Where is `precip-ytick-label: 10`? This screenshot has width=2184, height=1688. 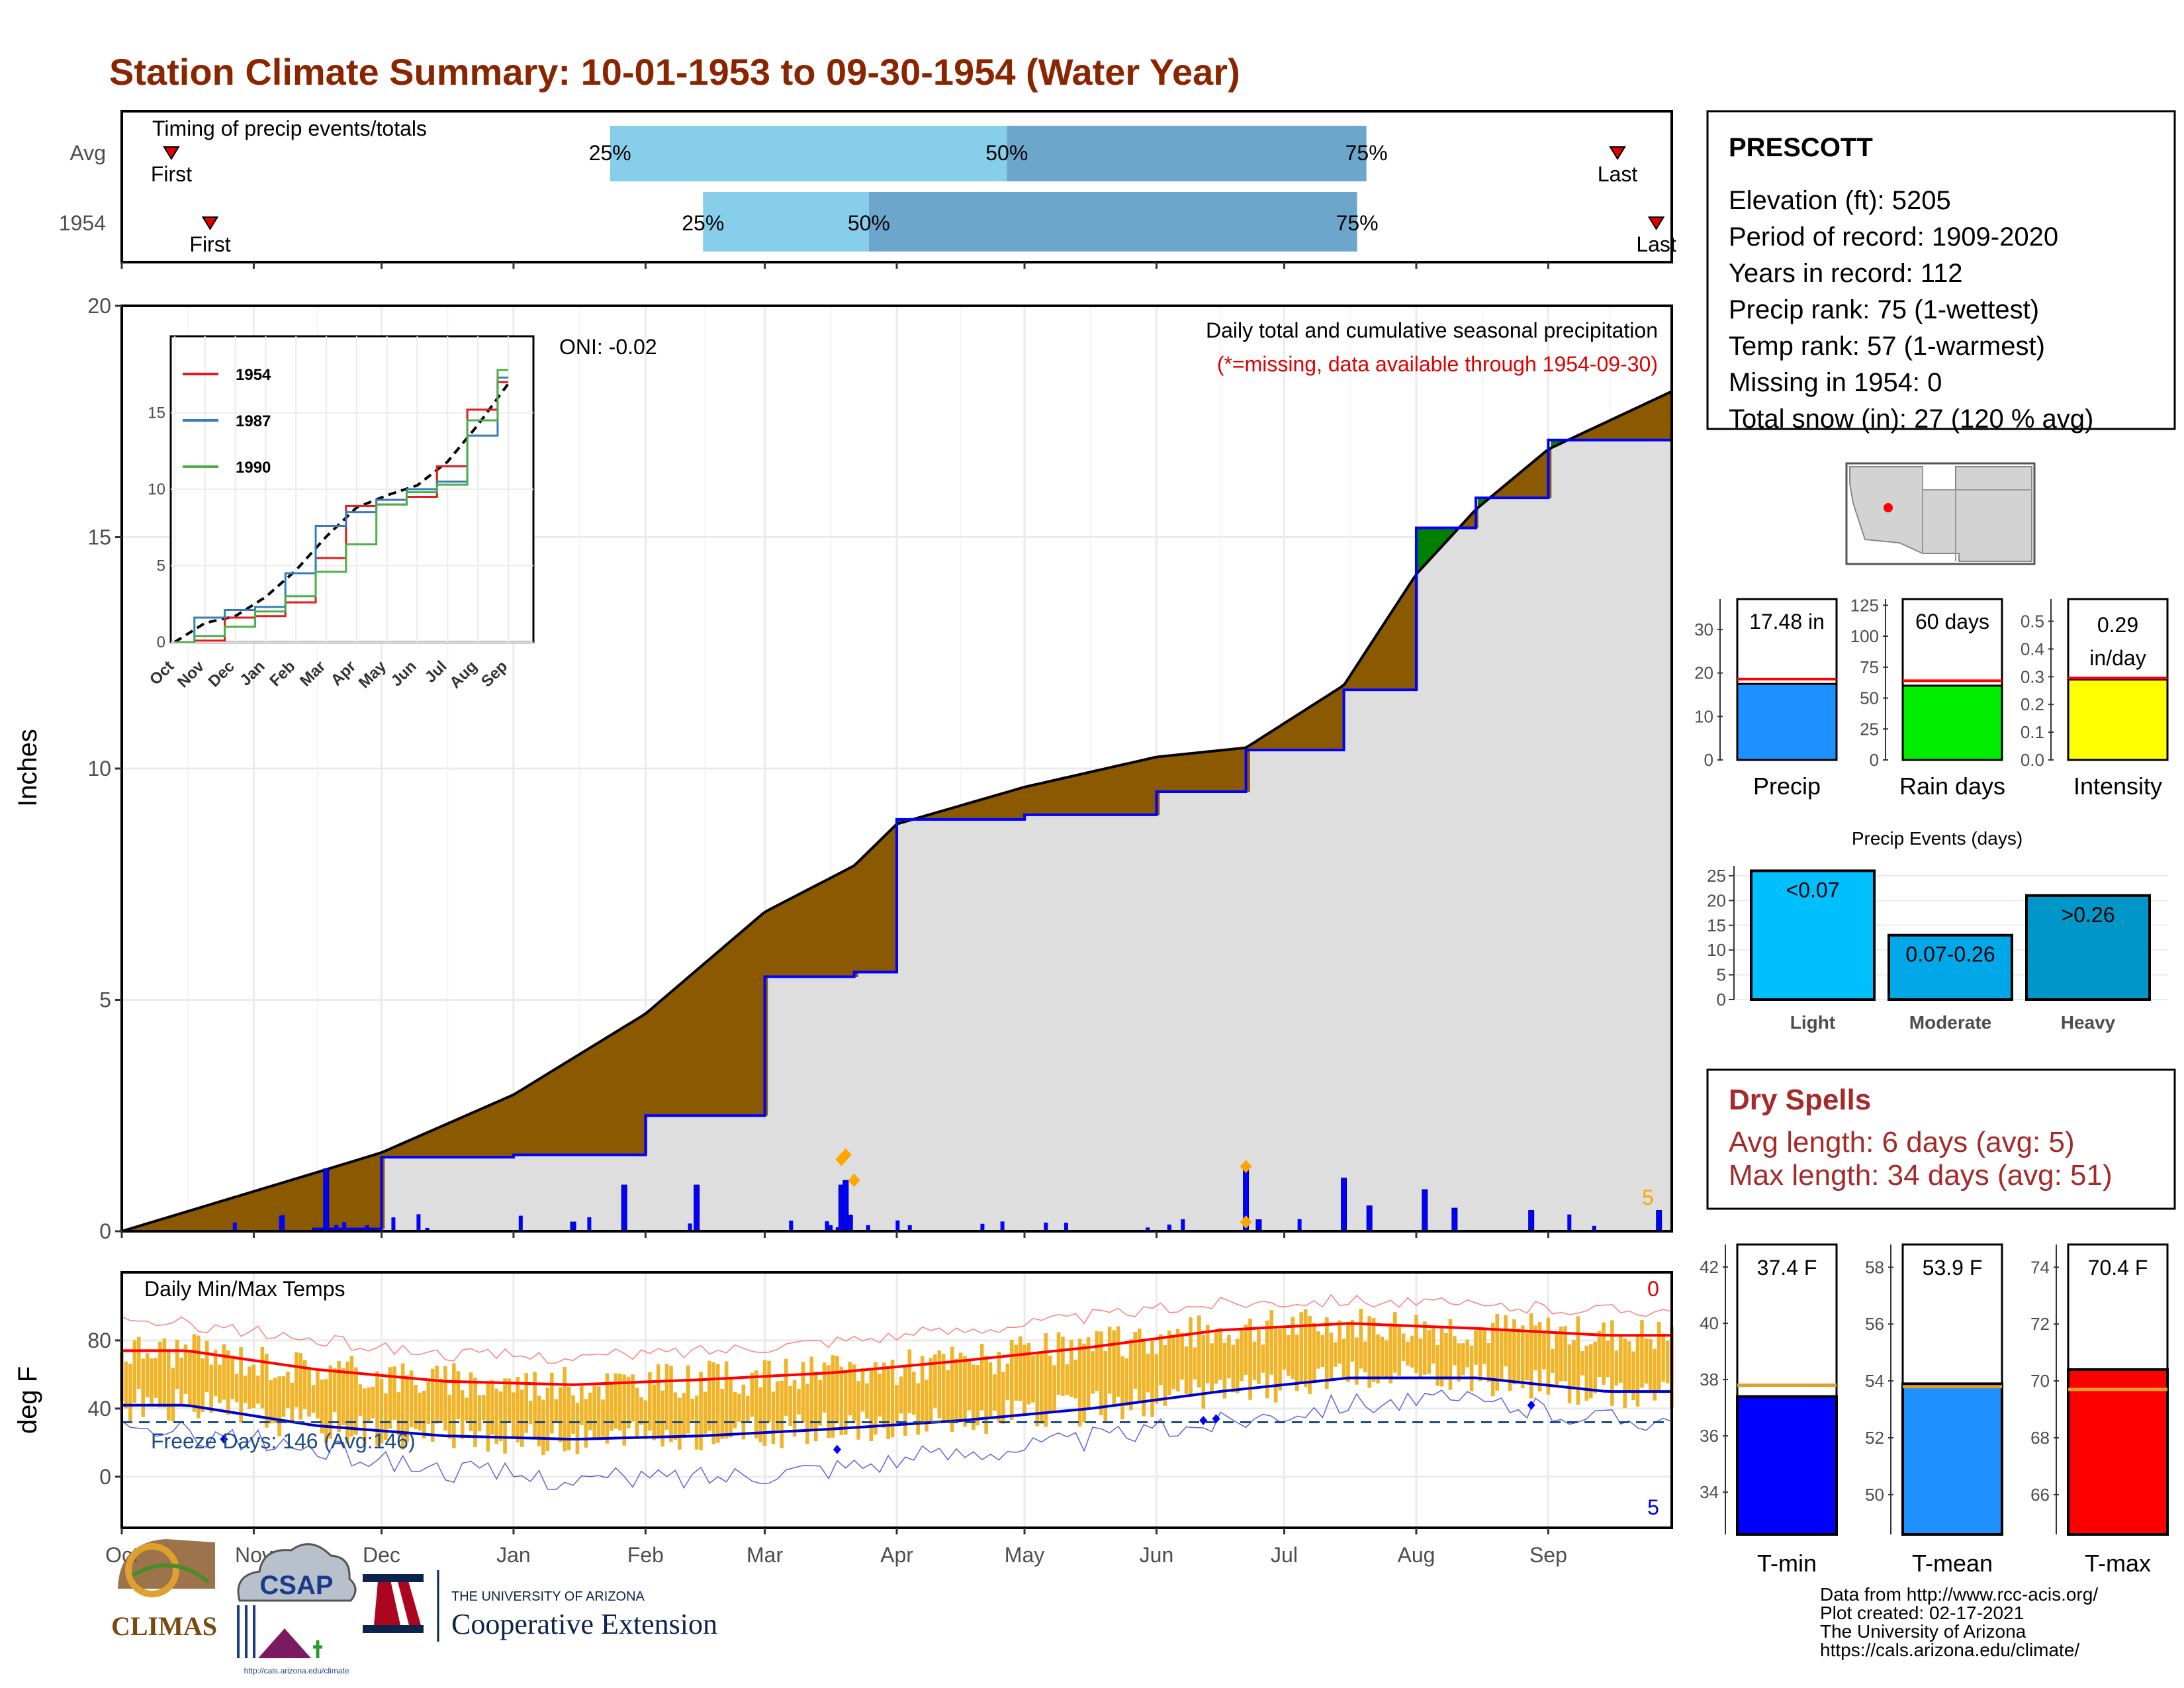
precip-ytick-label: 10 is located at coordinates (99, 768).